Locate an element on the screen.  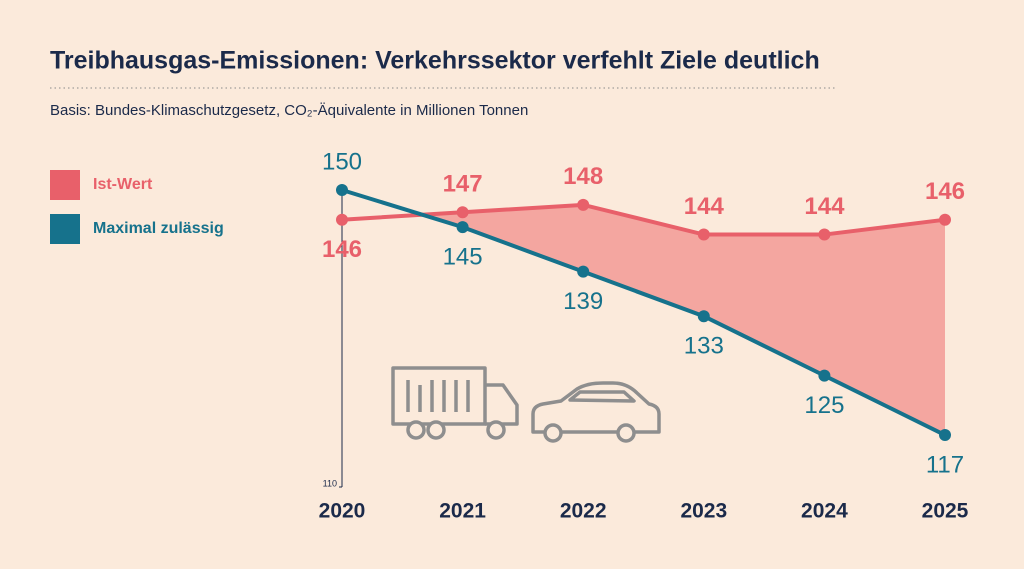
x-tick-label: 2021 is located at coordinates (462, 511).